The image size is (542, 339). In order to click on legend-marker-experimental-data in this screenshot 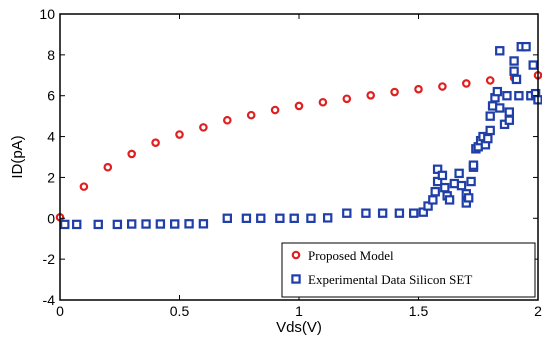, I will do `click(296, 279)`.